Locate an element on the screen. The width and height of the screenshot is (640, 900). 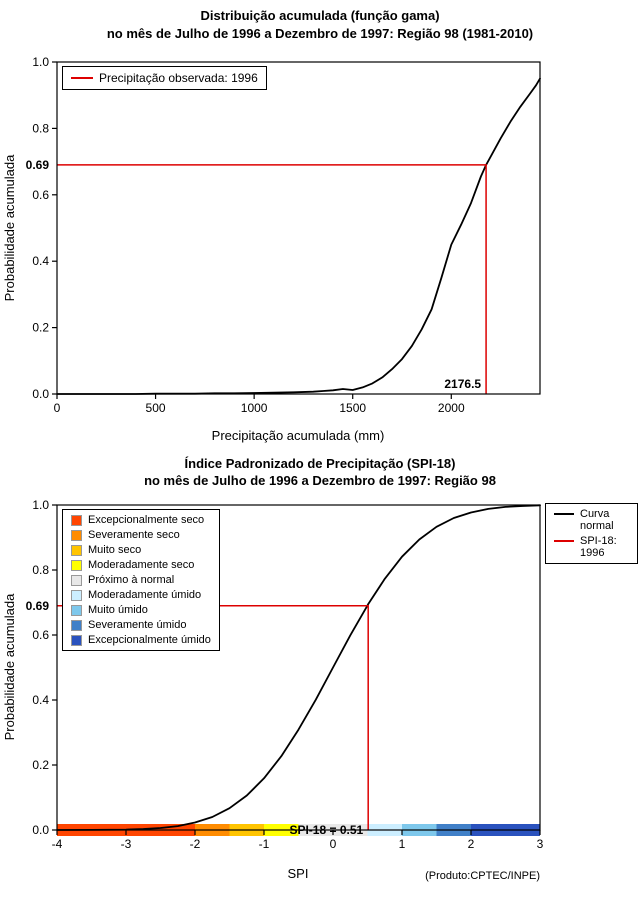
category-label: Excepcionalmente úmido is located at coordinates (149, 640).